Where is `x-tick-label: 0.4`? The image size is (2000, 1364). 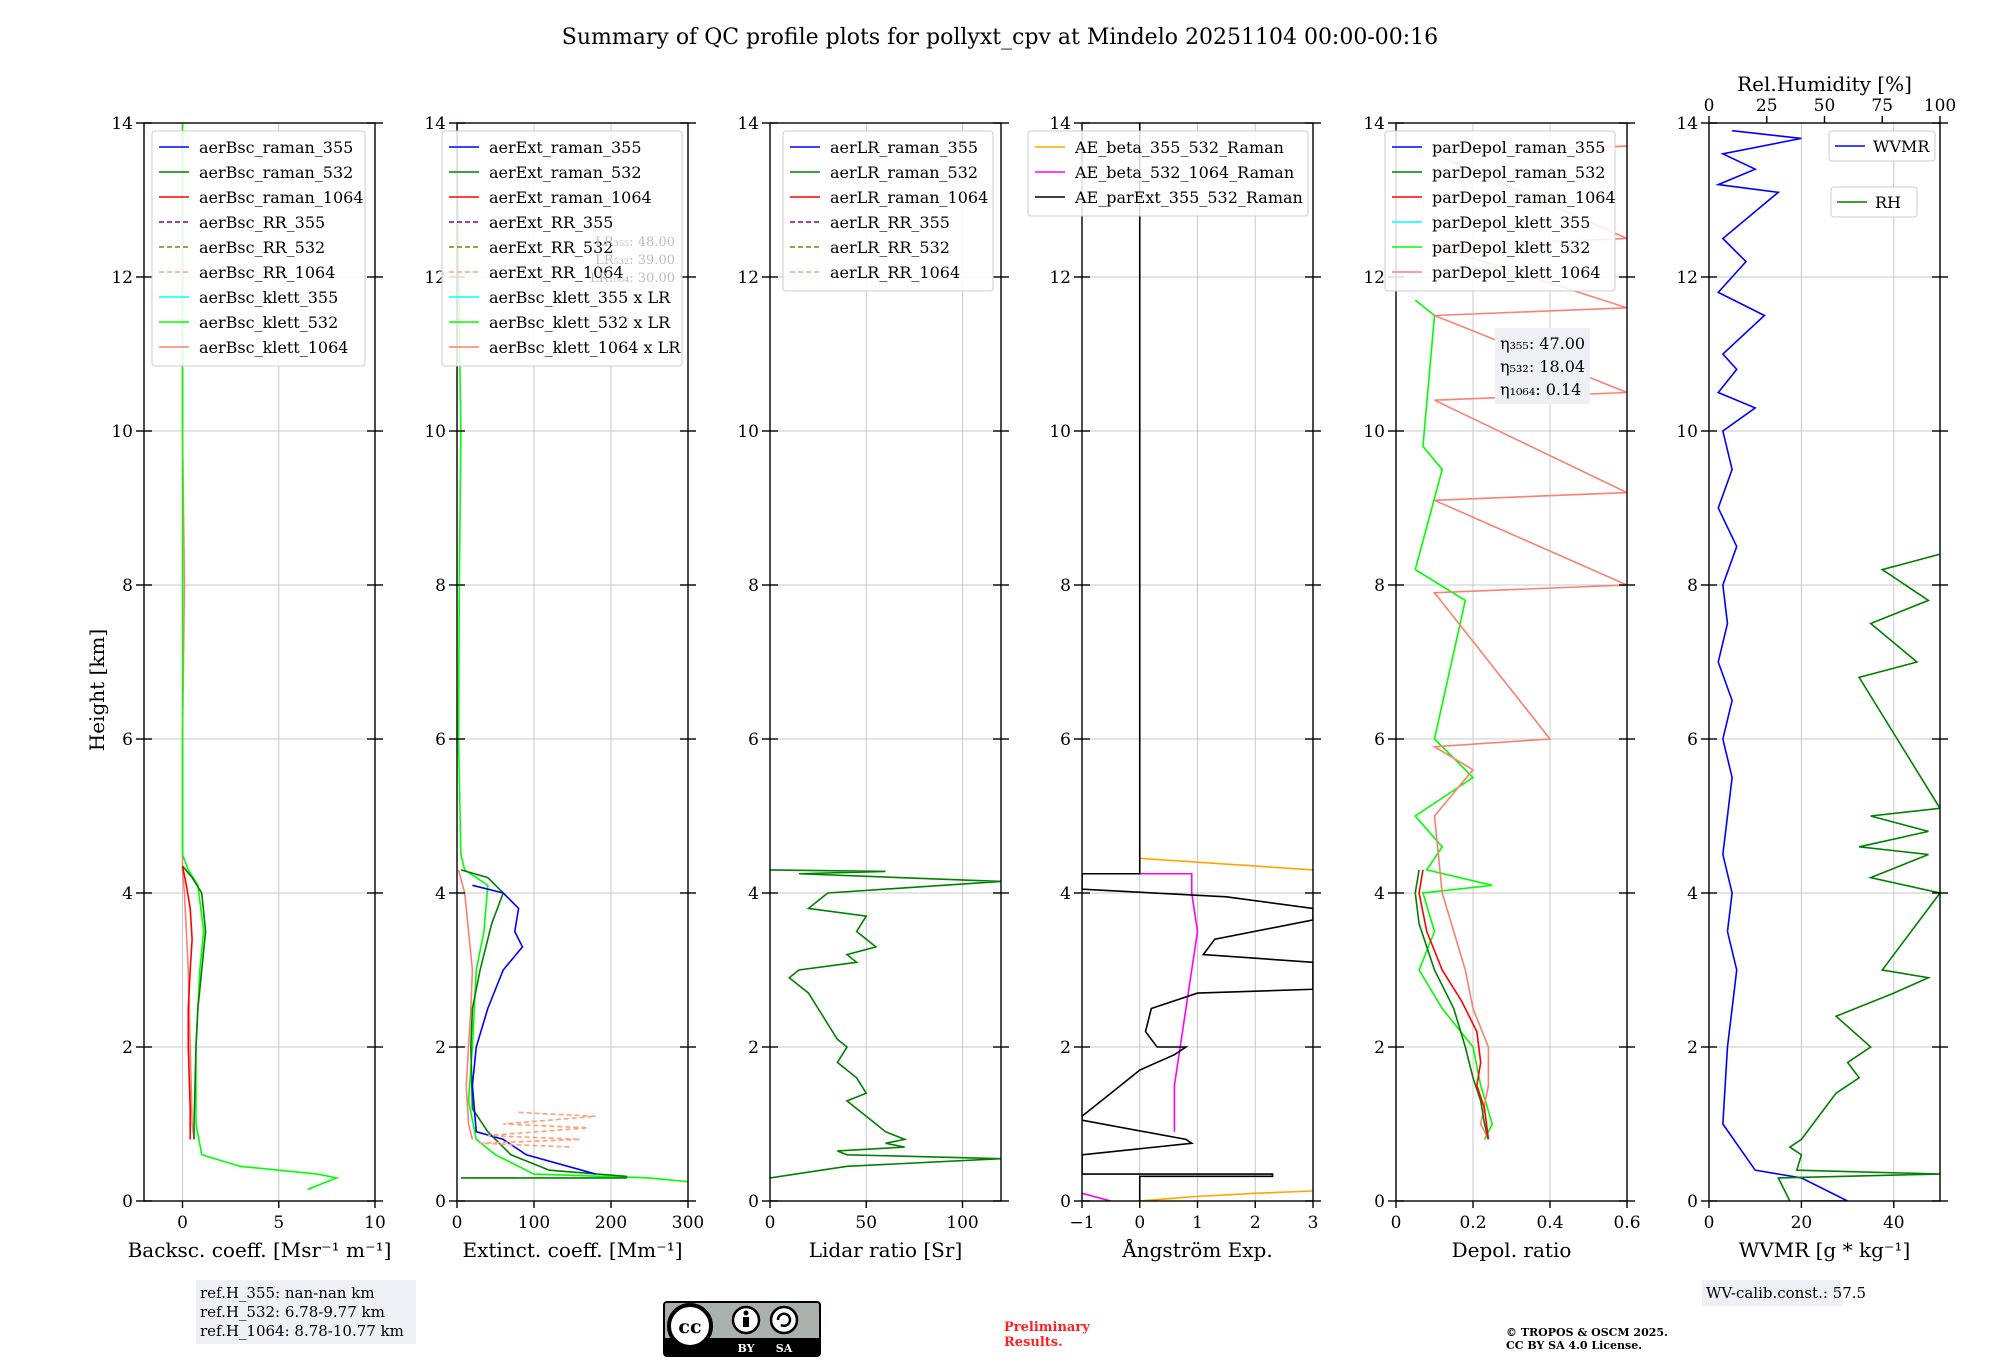
x-tick-label: 0.4 is located at coordinates (1549, 1223).